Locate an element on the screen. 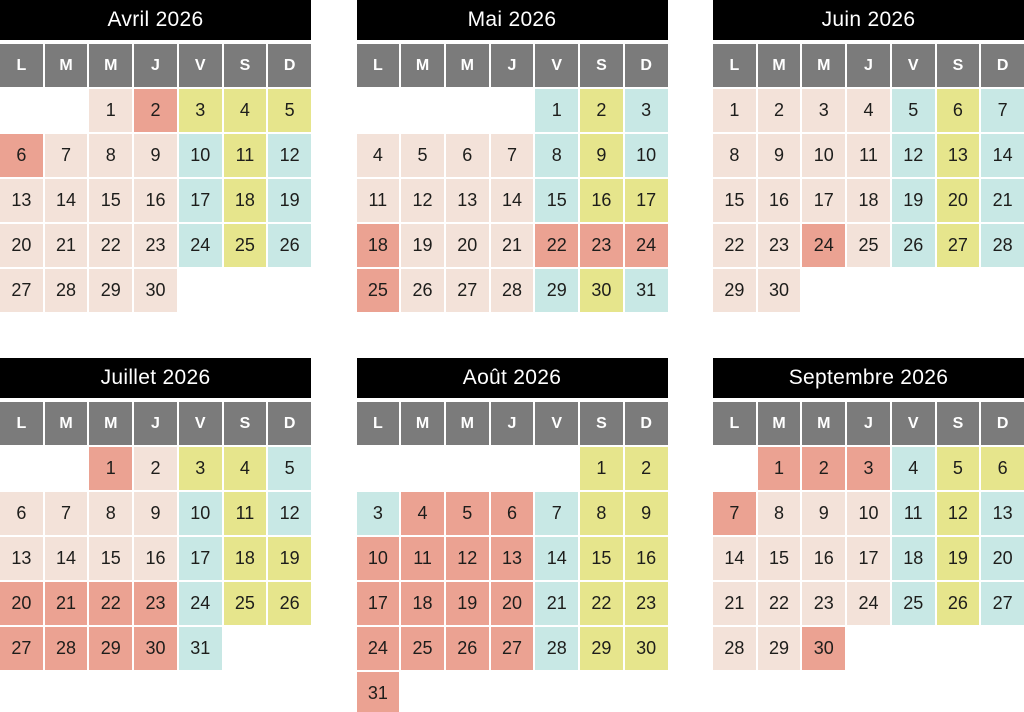 The height and width of the screenshot is (712, 1024). month-title: Juin 2026 is located at coordinates (868, 20).